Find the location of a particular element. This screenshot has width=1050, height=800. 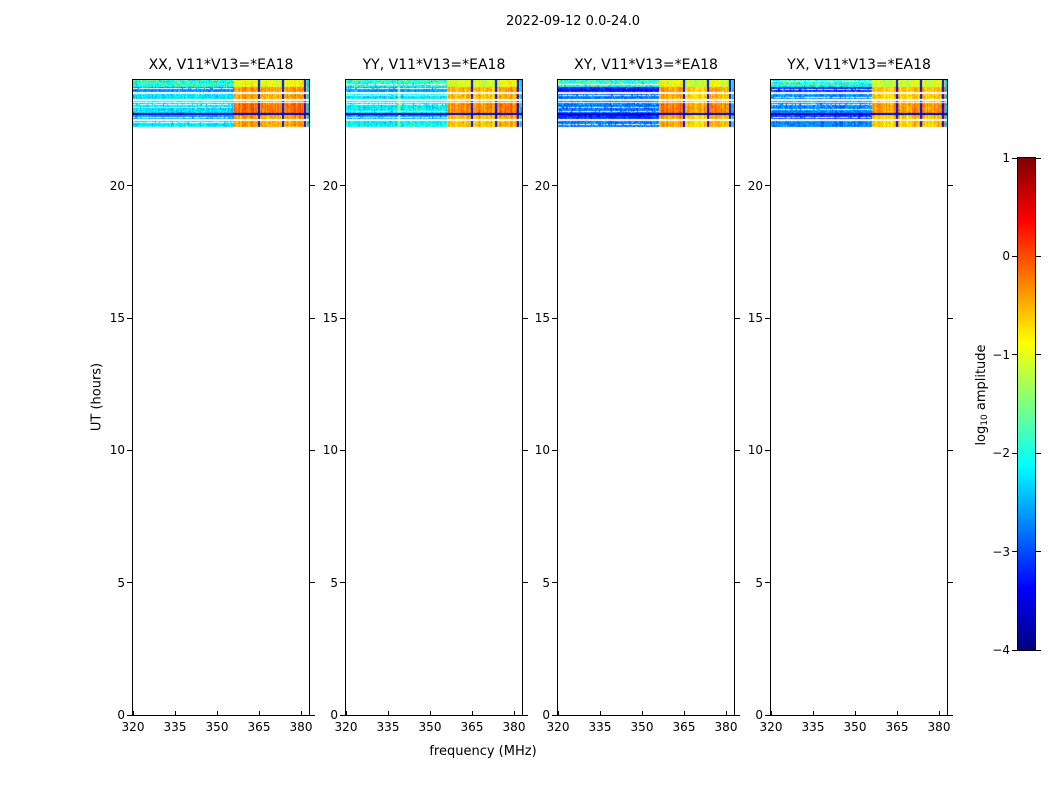

colorbar-label-subscript: 10 is located at coordinates (985, 420).